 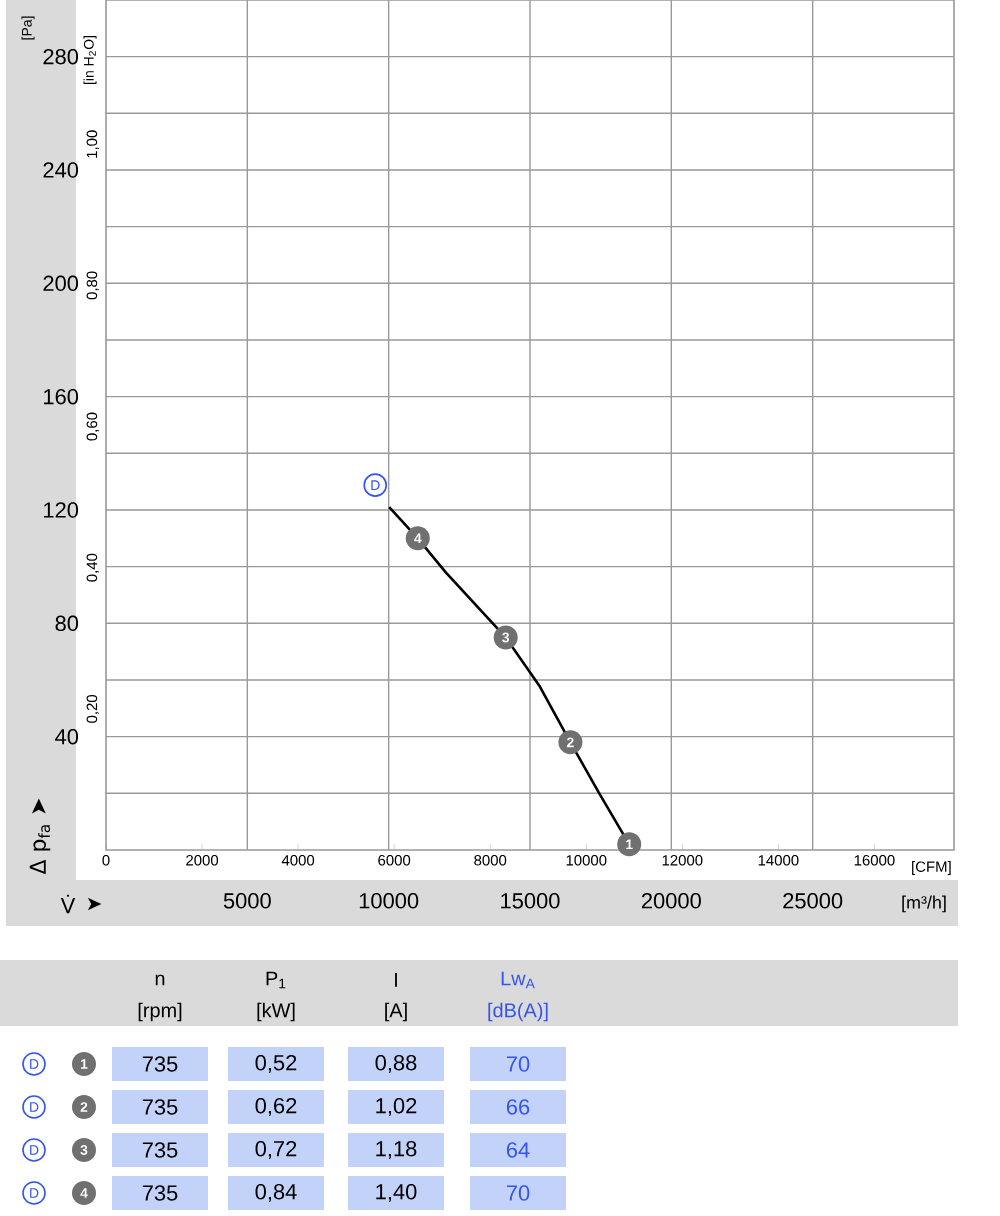 I want to click on x-tick-label: 20000, so click(x=671, y=901).